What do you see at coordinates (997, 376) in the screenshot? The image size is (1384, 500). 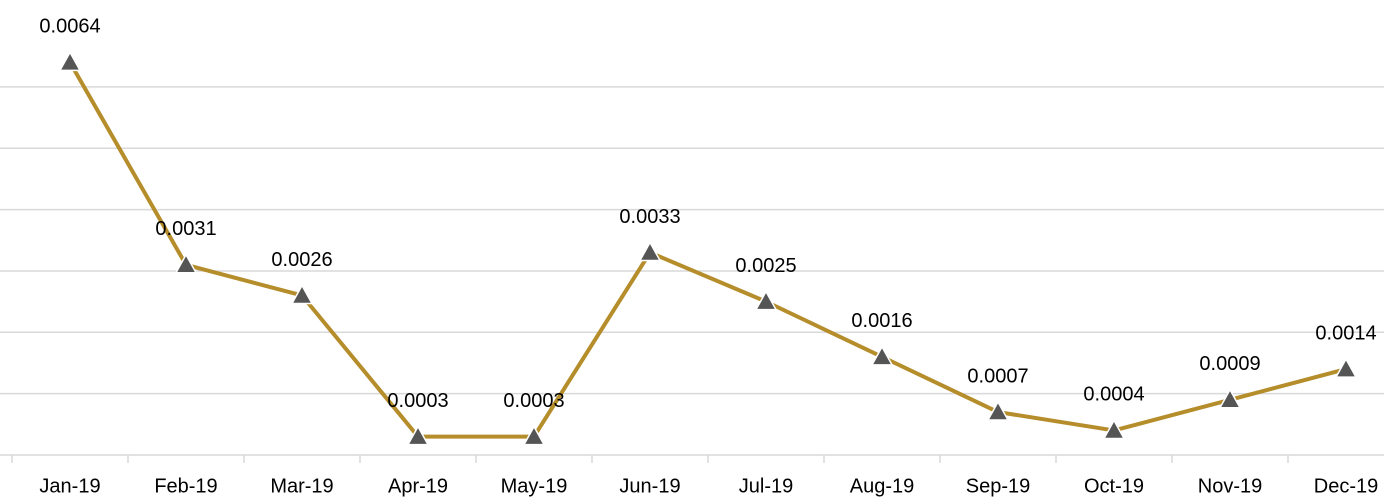 I see `data-label: 0.0007` at bounding box center [997, 376].